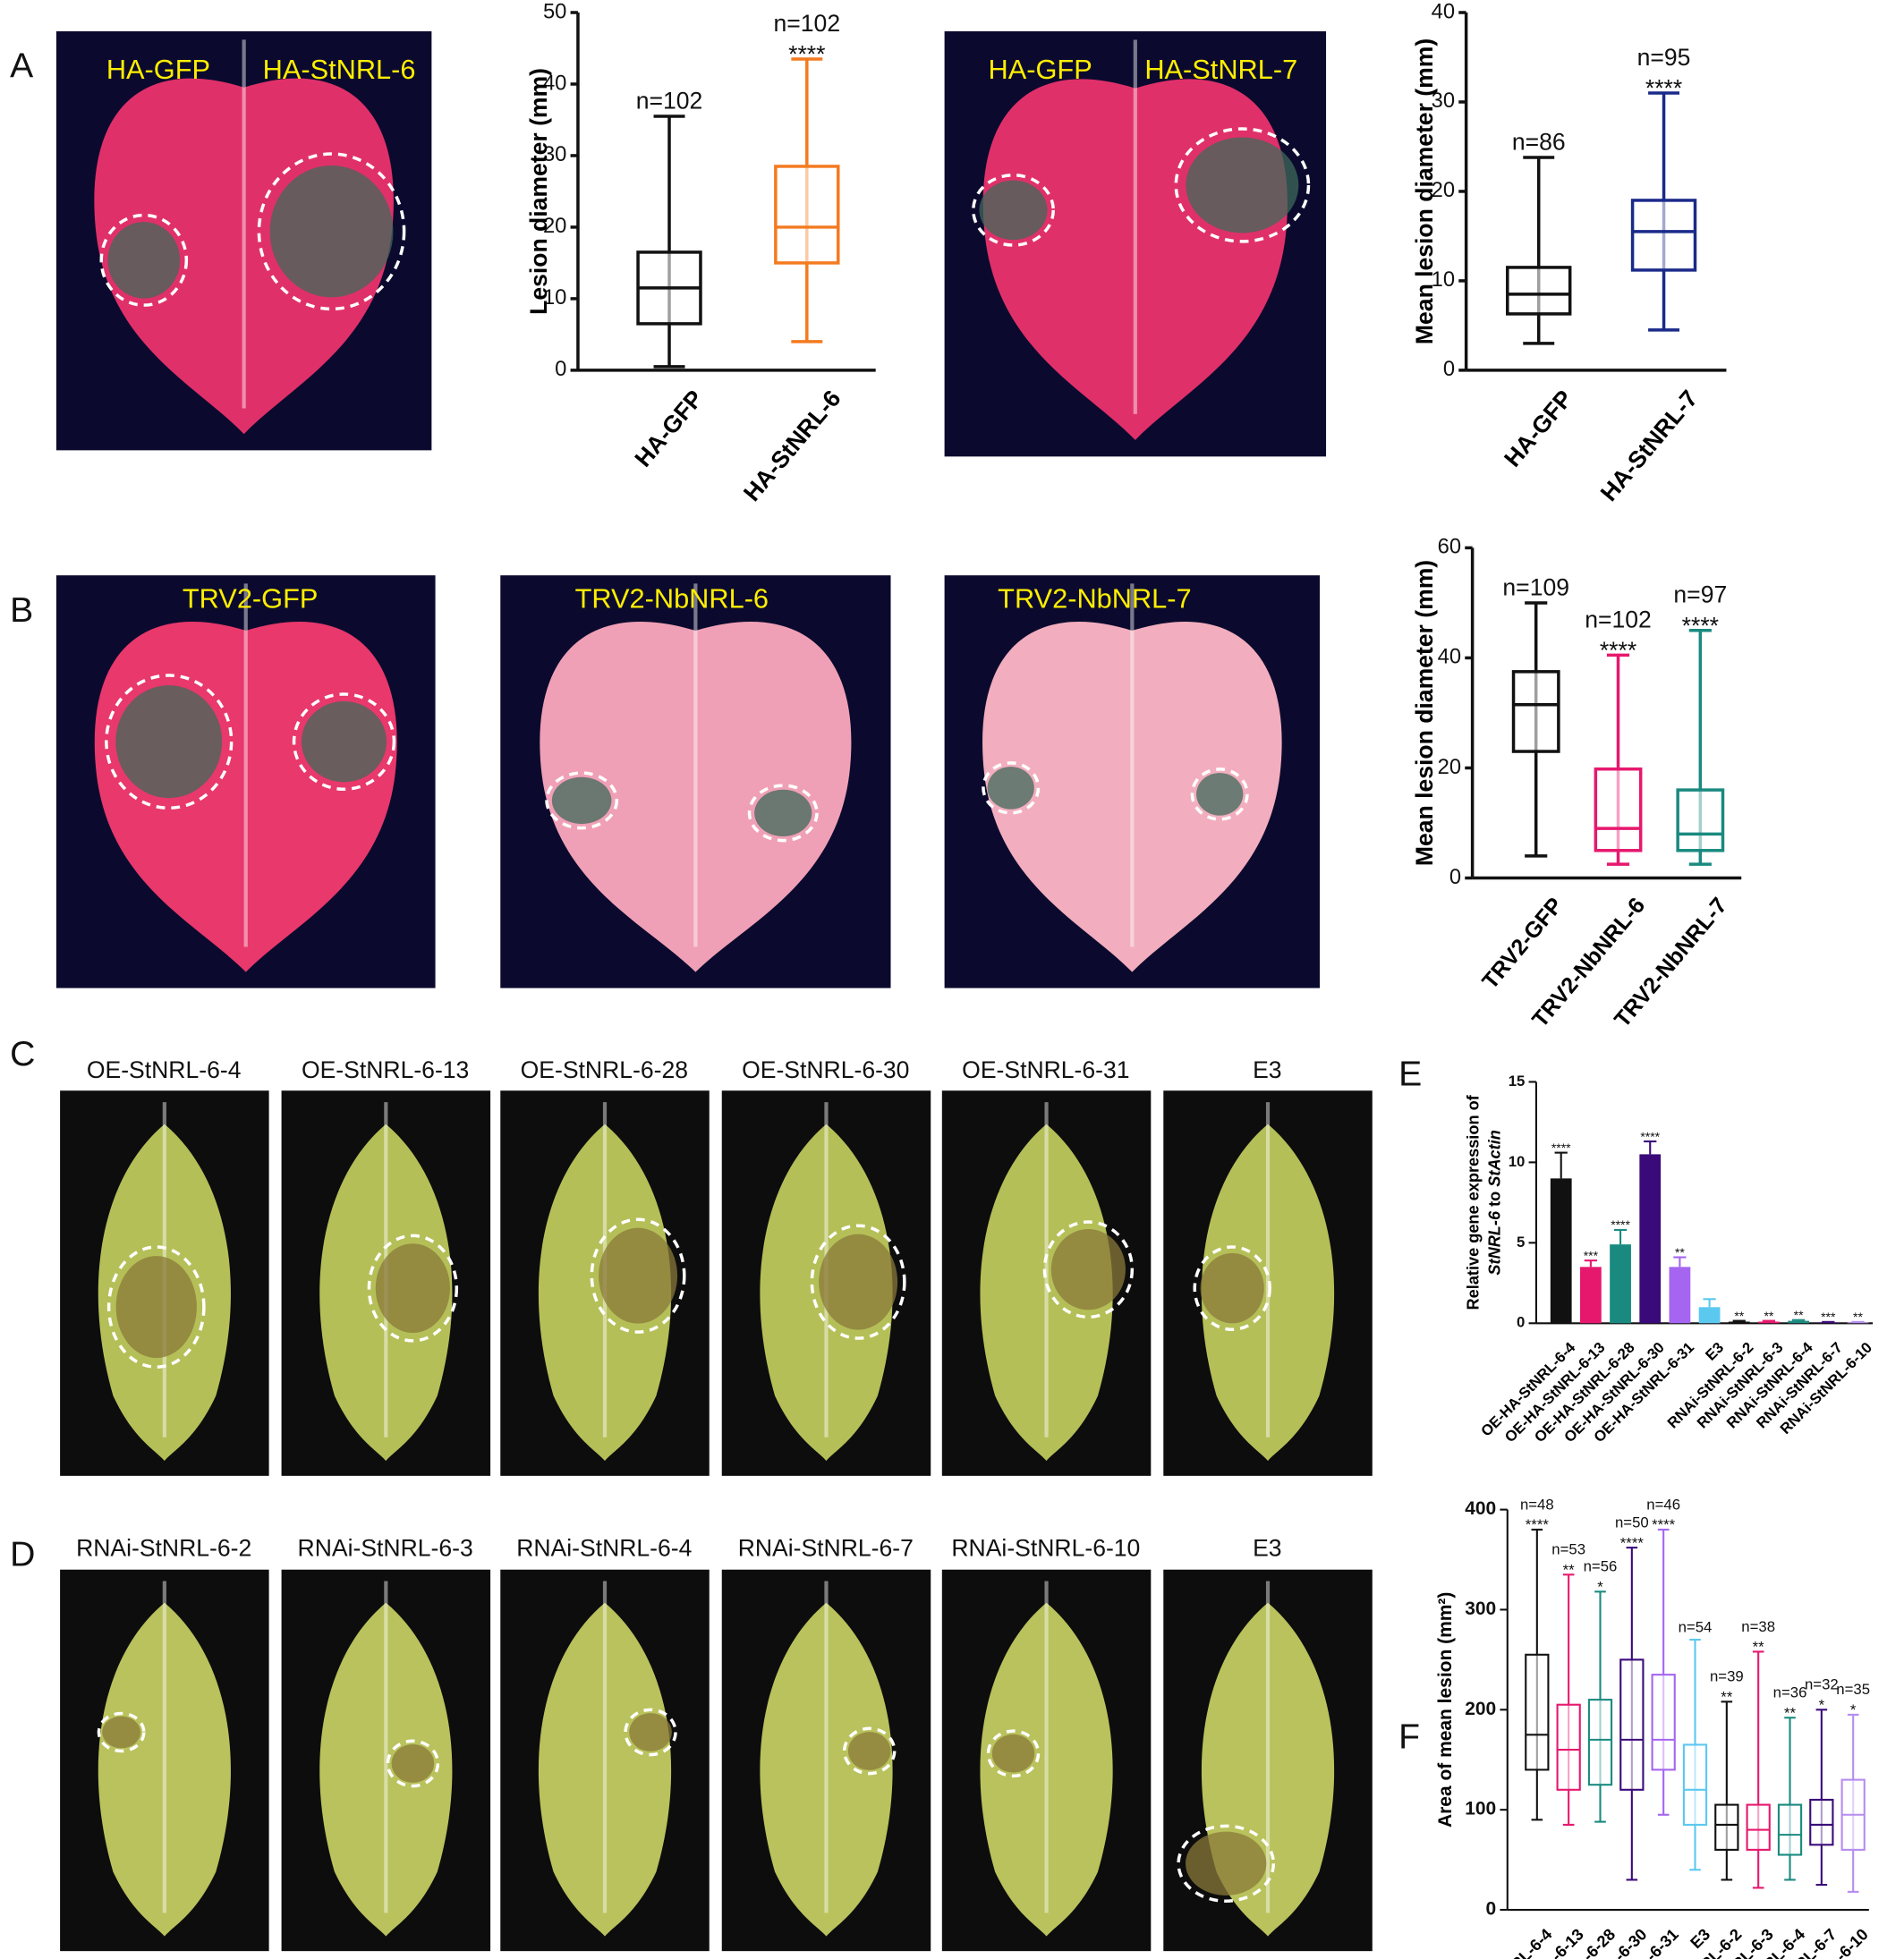 The height and width of the screenshot is (1959, 1904). What do you see at coordinates (1539, 143) in the screenshot?
I see `n-label: n=86` at bounding box center [1539, 143].